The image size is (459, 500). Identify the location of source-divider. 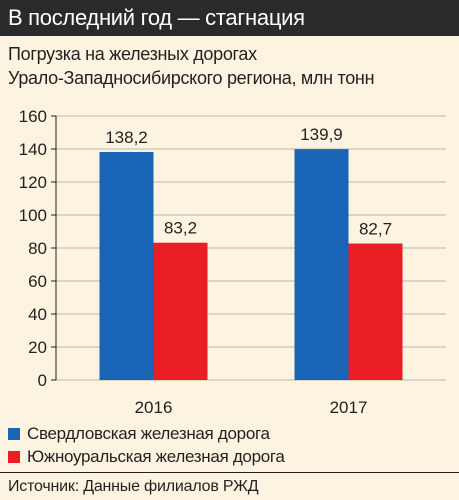
(229, 472).